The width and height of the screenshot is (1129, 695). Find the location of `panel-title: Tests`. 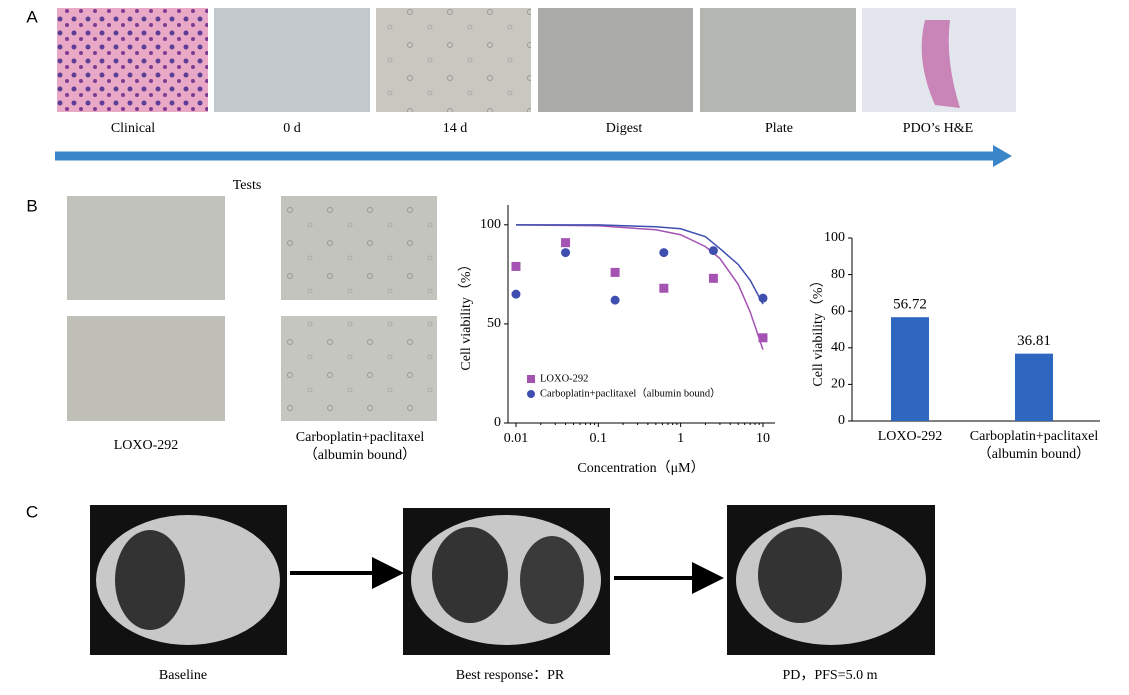

panel-title: Tests is located at coordinates (247, 185).